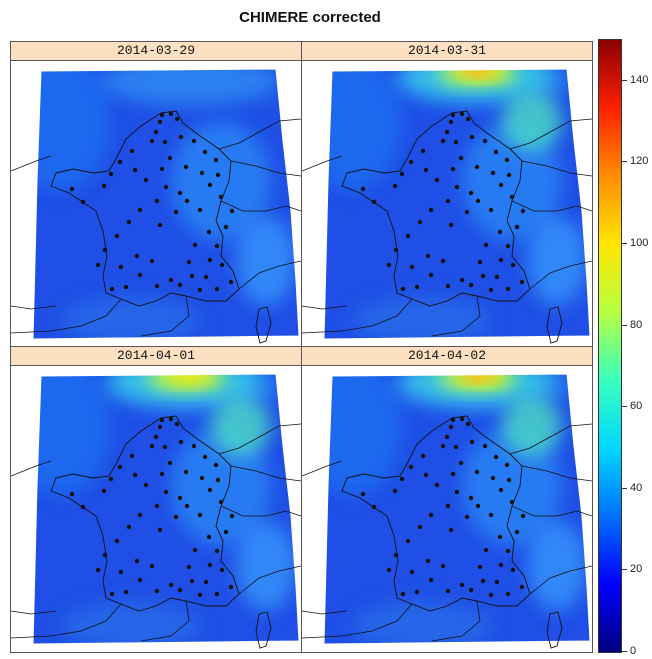 The image size is (652, 659). What do you see at coordinates (156, 356) in the screenshot?
I see `panel-date-label: 2014-04-01` at bounding box center [156, 356].